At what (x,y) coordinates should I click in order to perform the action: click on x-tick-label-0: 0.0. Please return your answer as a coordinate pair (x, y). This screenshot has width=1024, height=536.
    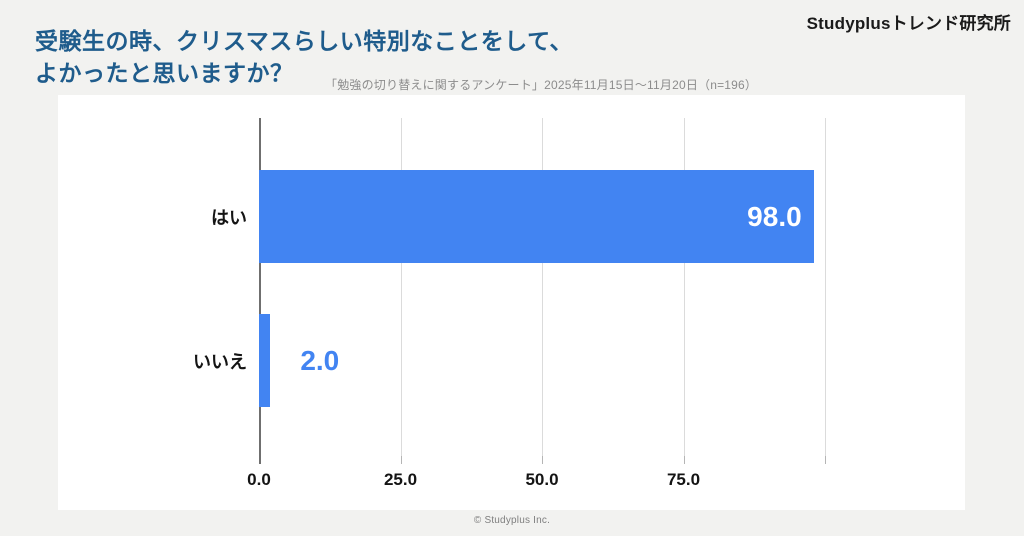
    Looking at the image, I should click on (259, 479).